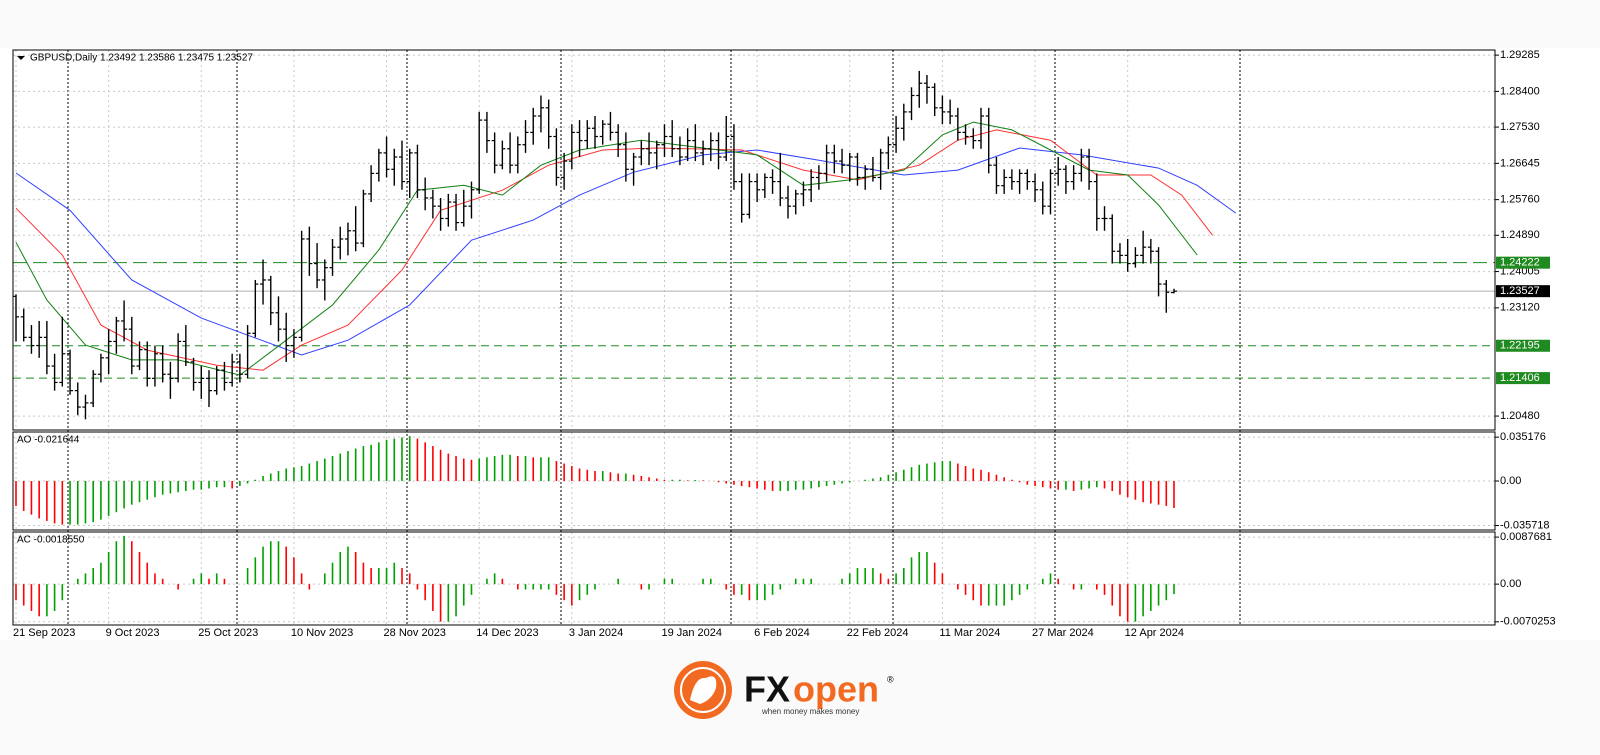  What do you see at coordinates (1520, 263) in the screenshot?
I see `level-label: 1.24222` at bounding box center [1520, 263].